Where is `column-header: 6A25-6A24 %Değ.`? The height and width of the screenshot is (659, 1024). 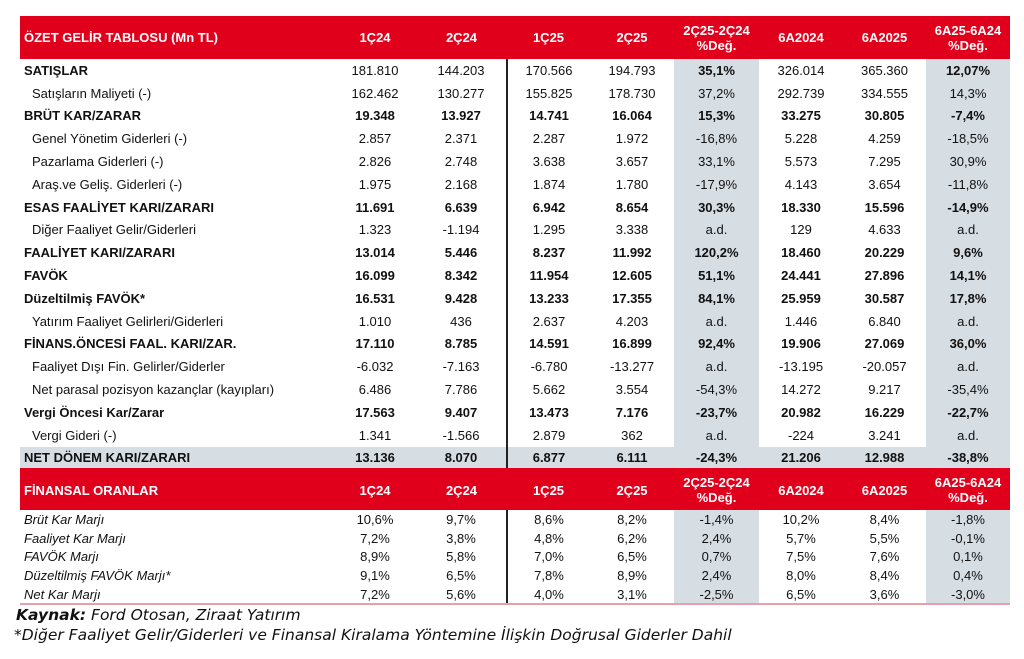
column-header: 6A25-6A24 %Değ. is located at coordinates (968, 490).